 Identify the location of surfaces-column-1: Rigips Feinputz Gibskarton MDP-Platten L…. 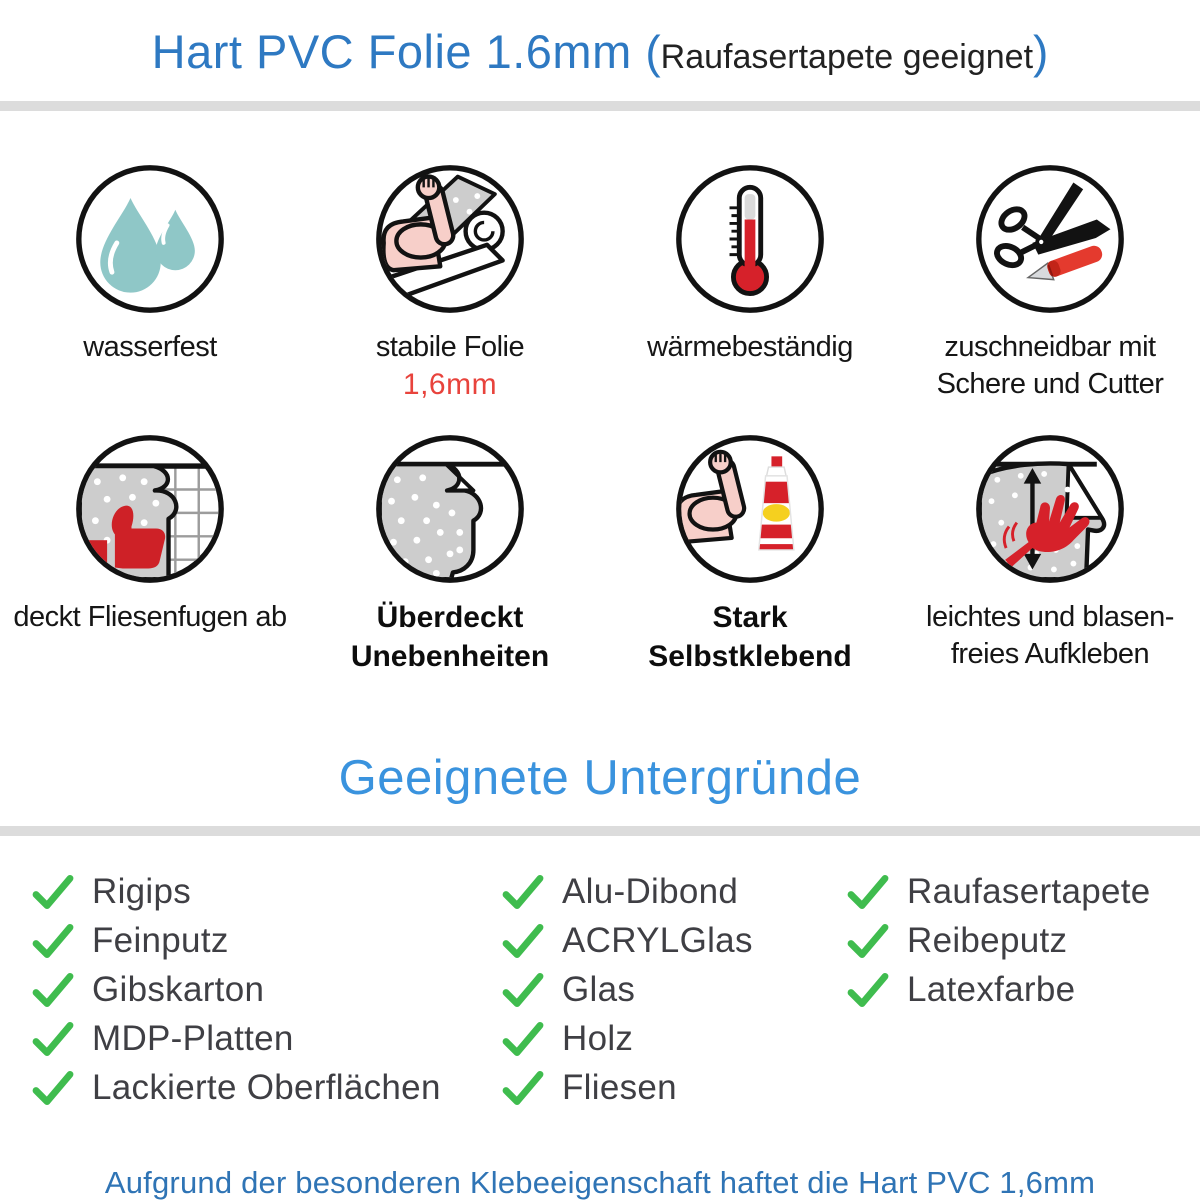
(265, 994).